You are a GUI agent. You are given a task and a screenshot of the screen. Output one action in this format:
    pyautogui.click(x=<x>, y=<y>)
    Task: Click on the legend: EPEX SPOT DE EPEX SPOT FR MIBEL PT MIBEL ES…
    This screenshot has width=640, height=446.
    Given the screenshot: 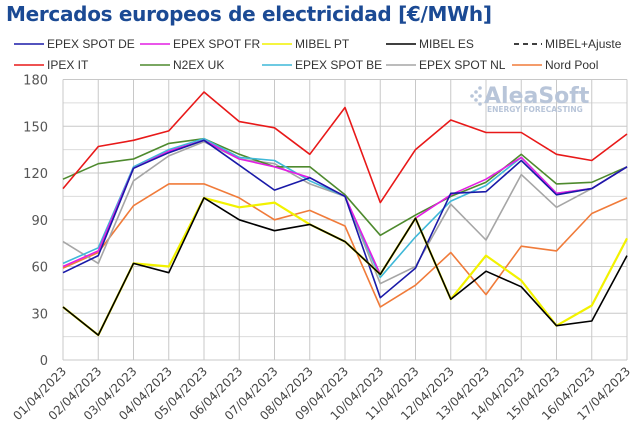 What is the action you would take?
    pyautogui.click(x=318, y=54)
    